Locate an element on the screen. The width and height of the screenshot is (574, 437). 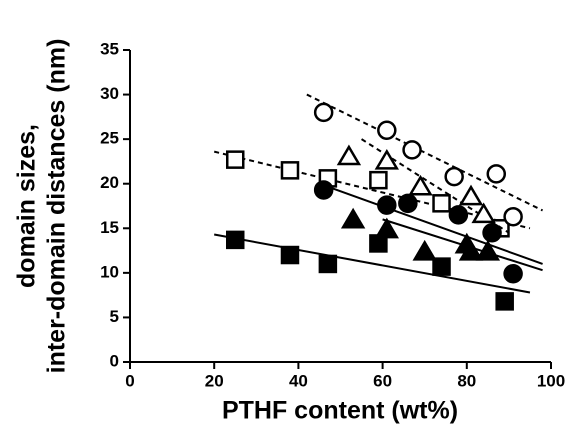
y-tick-label: 25 is located at coordinates (109, 138).